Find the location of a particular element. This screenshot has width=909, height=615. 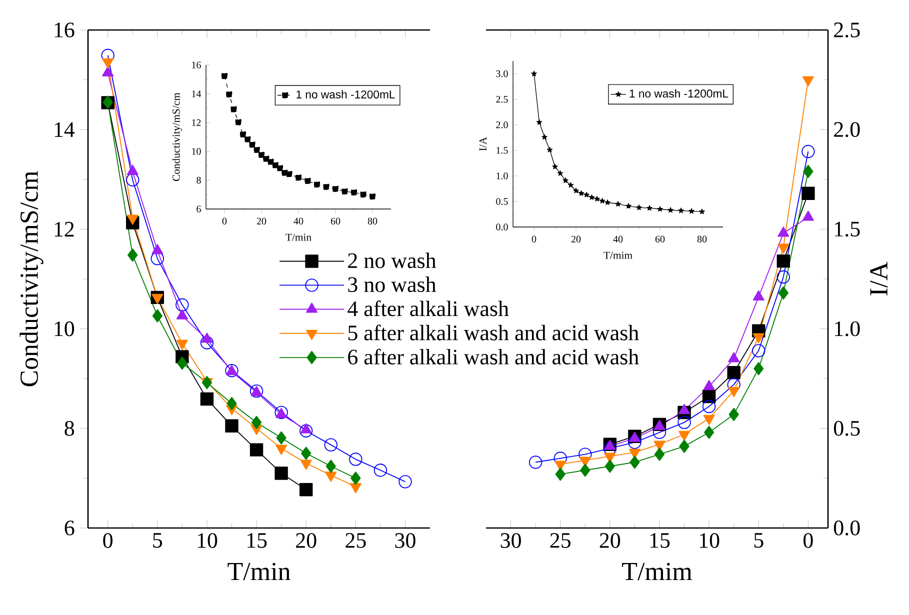

y-axis-title: I/A is located at coordinates (483, 143).